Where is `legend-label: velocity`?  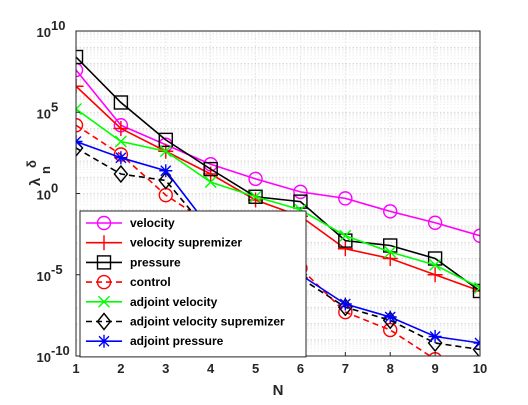 legend-label: velocity is located at coordinates (152, 223).